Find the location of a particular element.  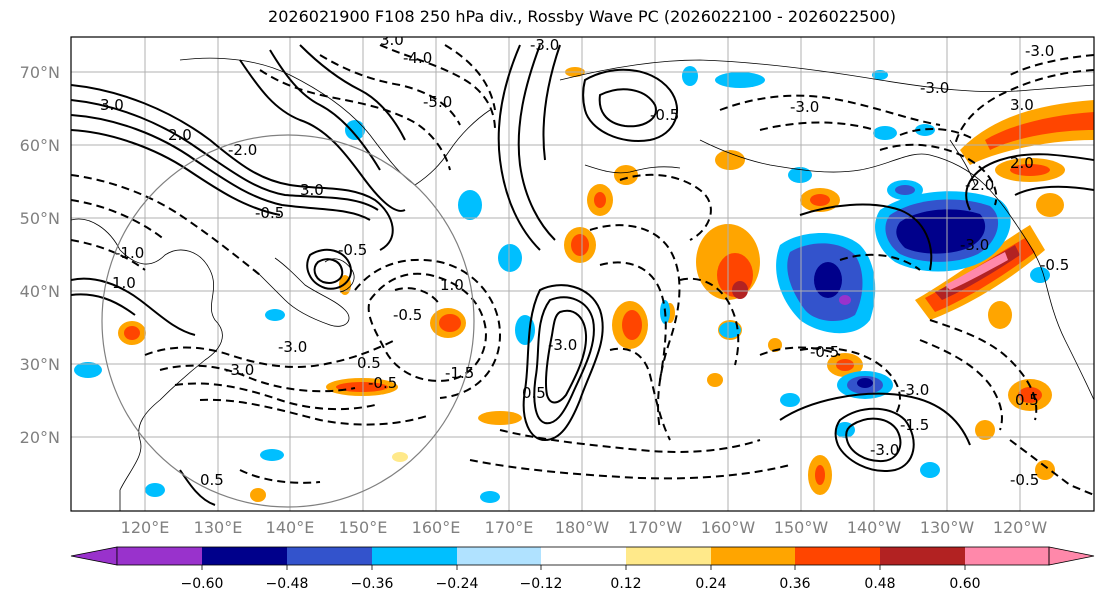

colorbar-tick-label: −0.12 is located at coordinates (541, 584).